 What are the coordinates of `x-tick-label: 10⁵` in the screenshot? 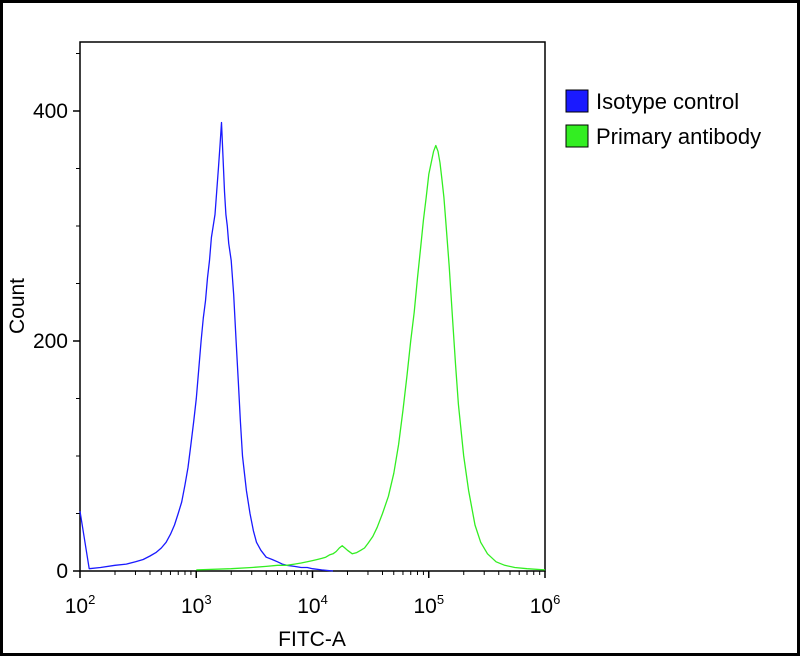 It's located at (428, 605).